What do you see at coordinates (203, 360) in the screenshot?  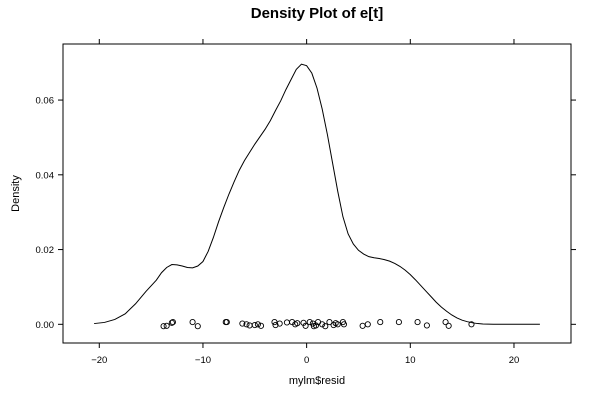 I see `x-tick-label: −10` at bounding box center [203, 360].